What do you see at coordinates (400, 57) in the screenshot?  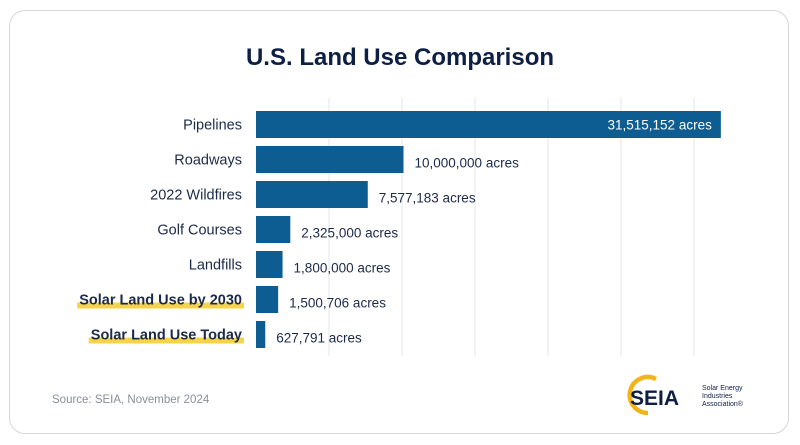 I see `chart-title: U.S. Land Use Comparison` at bounding box center [400, 57].